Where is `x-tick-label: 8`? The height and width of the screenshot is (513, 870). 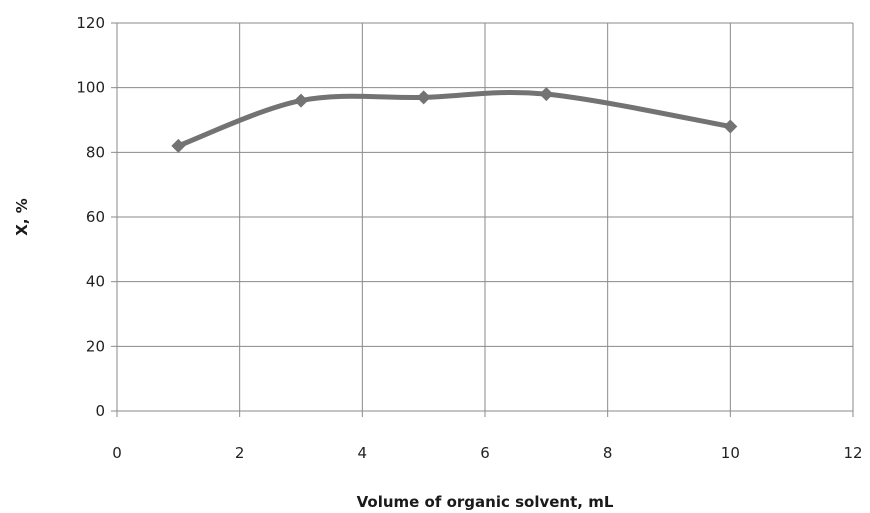 x-tick-label: 8 is located at coordinates (608, 453).